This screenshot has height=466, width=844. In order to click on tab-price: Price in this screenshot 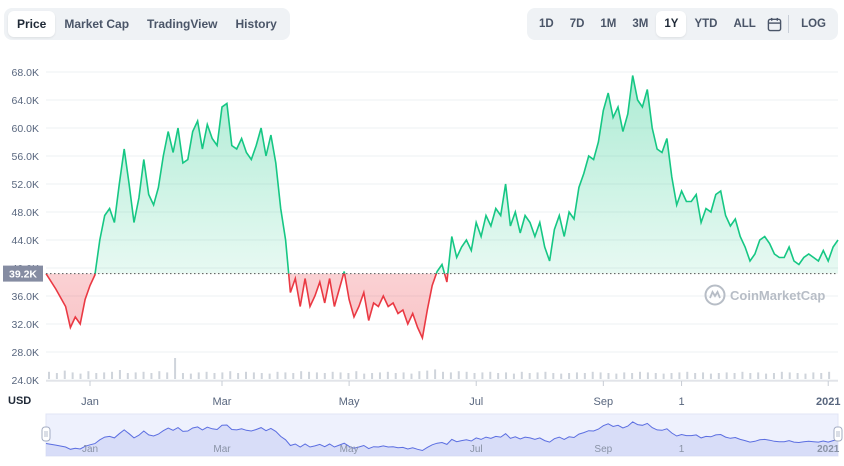, I will do `click(32, 24)`.